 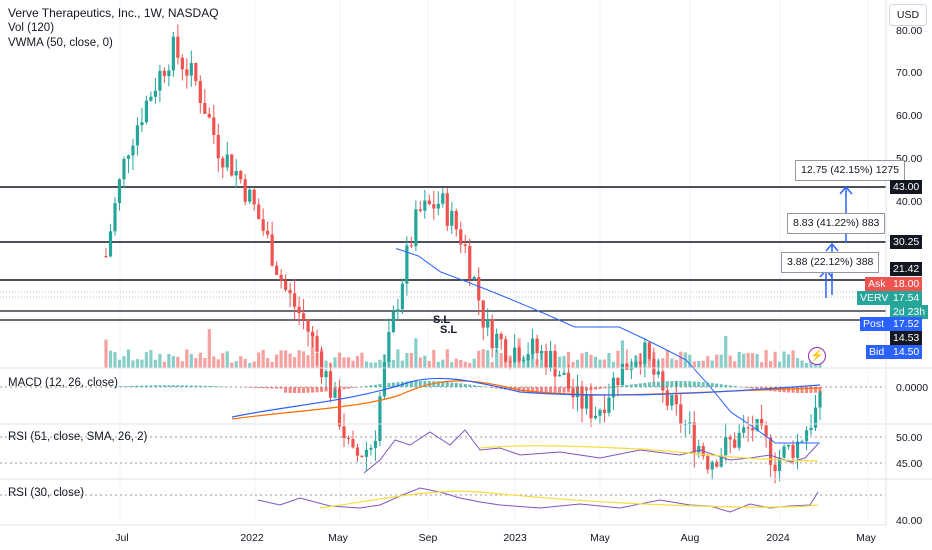 I want to click on measure-label-2: 8.83 (41.22%) 883, so click(x=836, y=223).